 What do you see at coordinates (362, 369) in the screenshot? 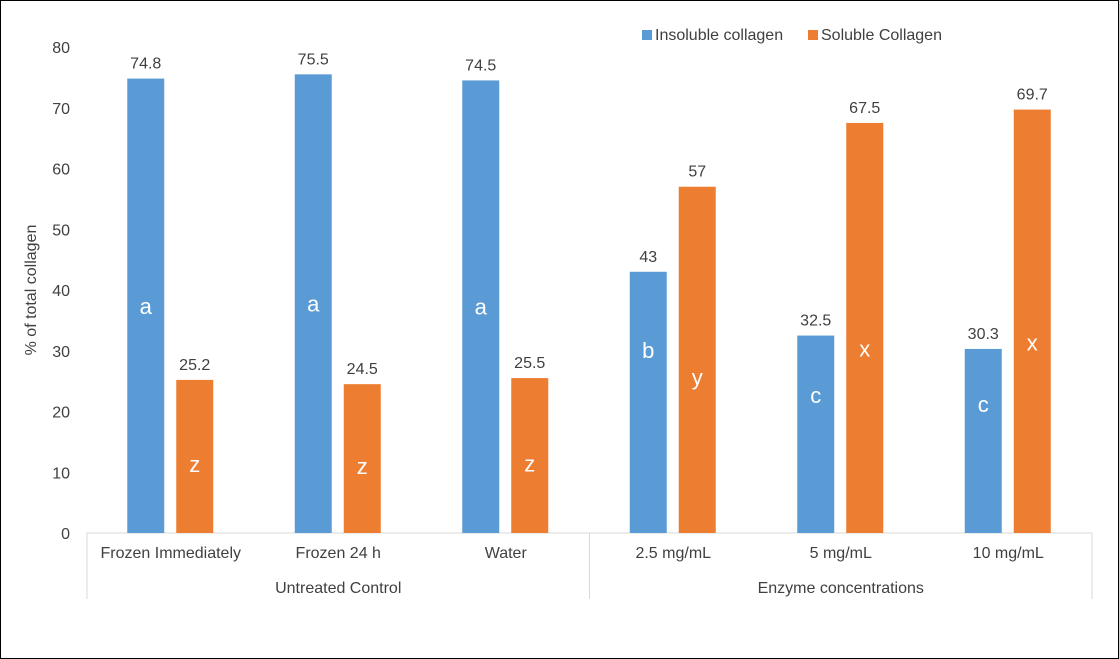
I see `value-label: 24.5` at bounding box center [362, 369].